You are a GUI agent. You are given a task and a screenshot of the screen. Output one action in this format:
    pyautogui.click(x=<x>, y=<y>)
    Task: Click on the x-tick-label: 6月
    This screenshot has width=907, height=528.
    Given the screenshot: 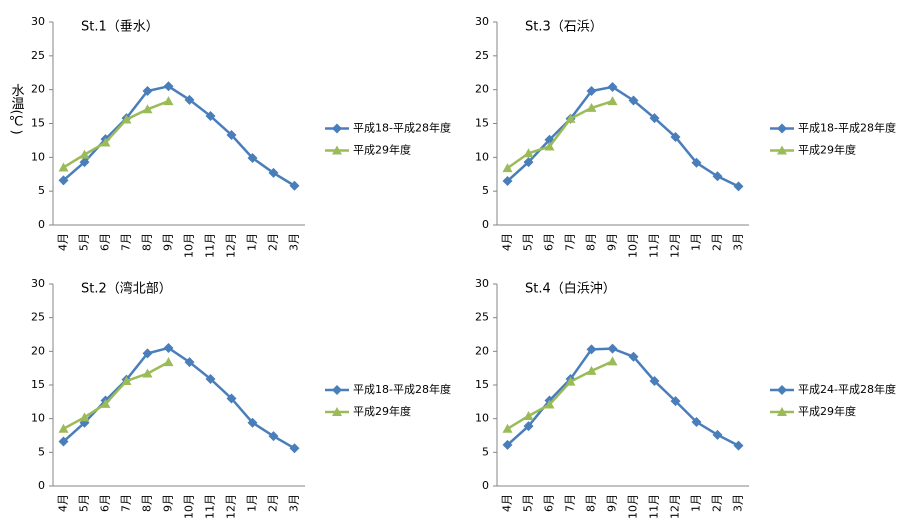 What is the action you would take?
    pyautogui.click(x=105, y=503)
    